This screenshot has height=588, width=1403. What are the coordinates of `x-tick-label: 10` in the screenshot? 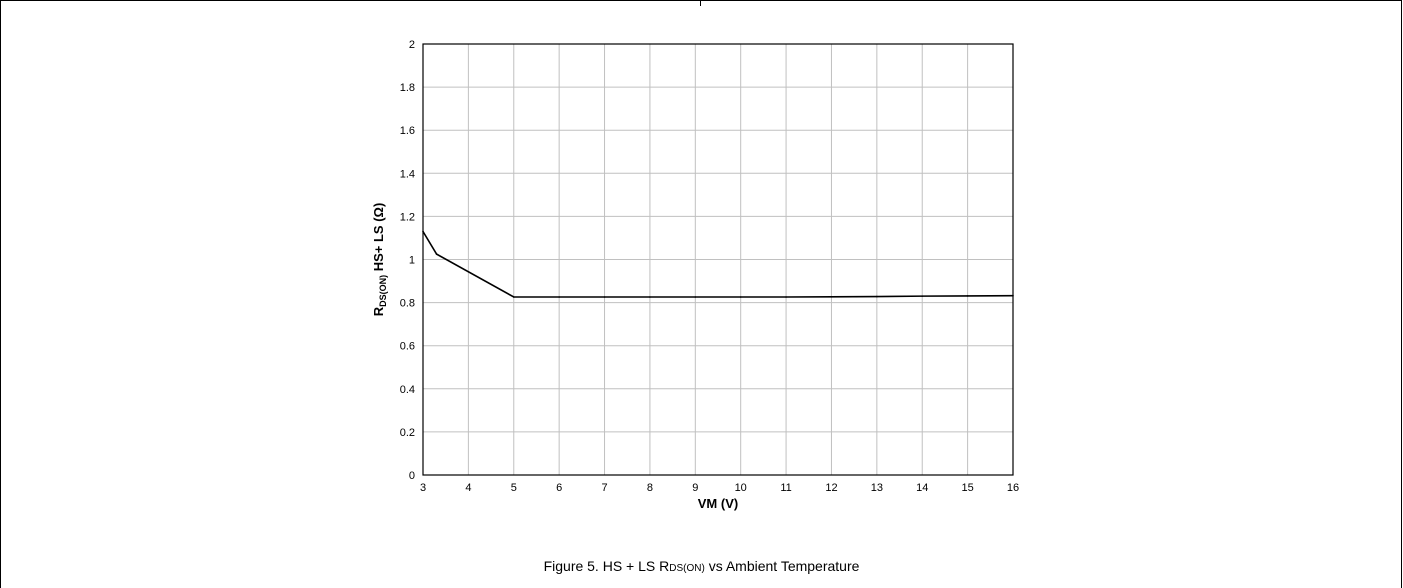 It's located at (741, 488).